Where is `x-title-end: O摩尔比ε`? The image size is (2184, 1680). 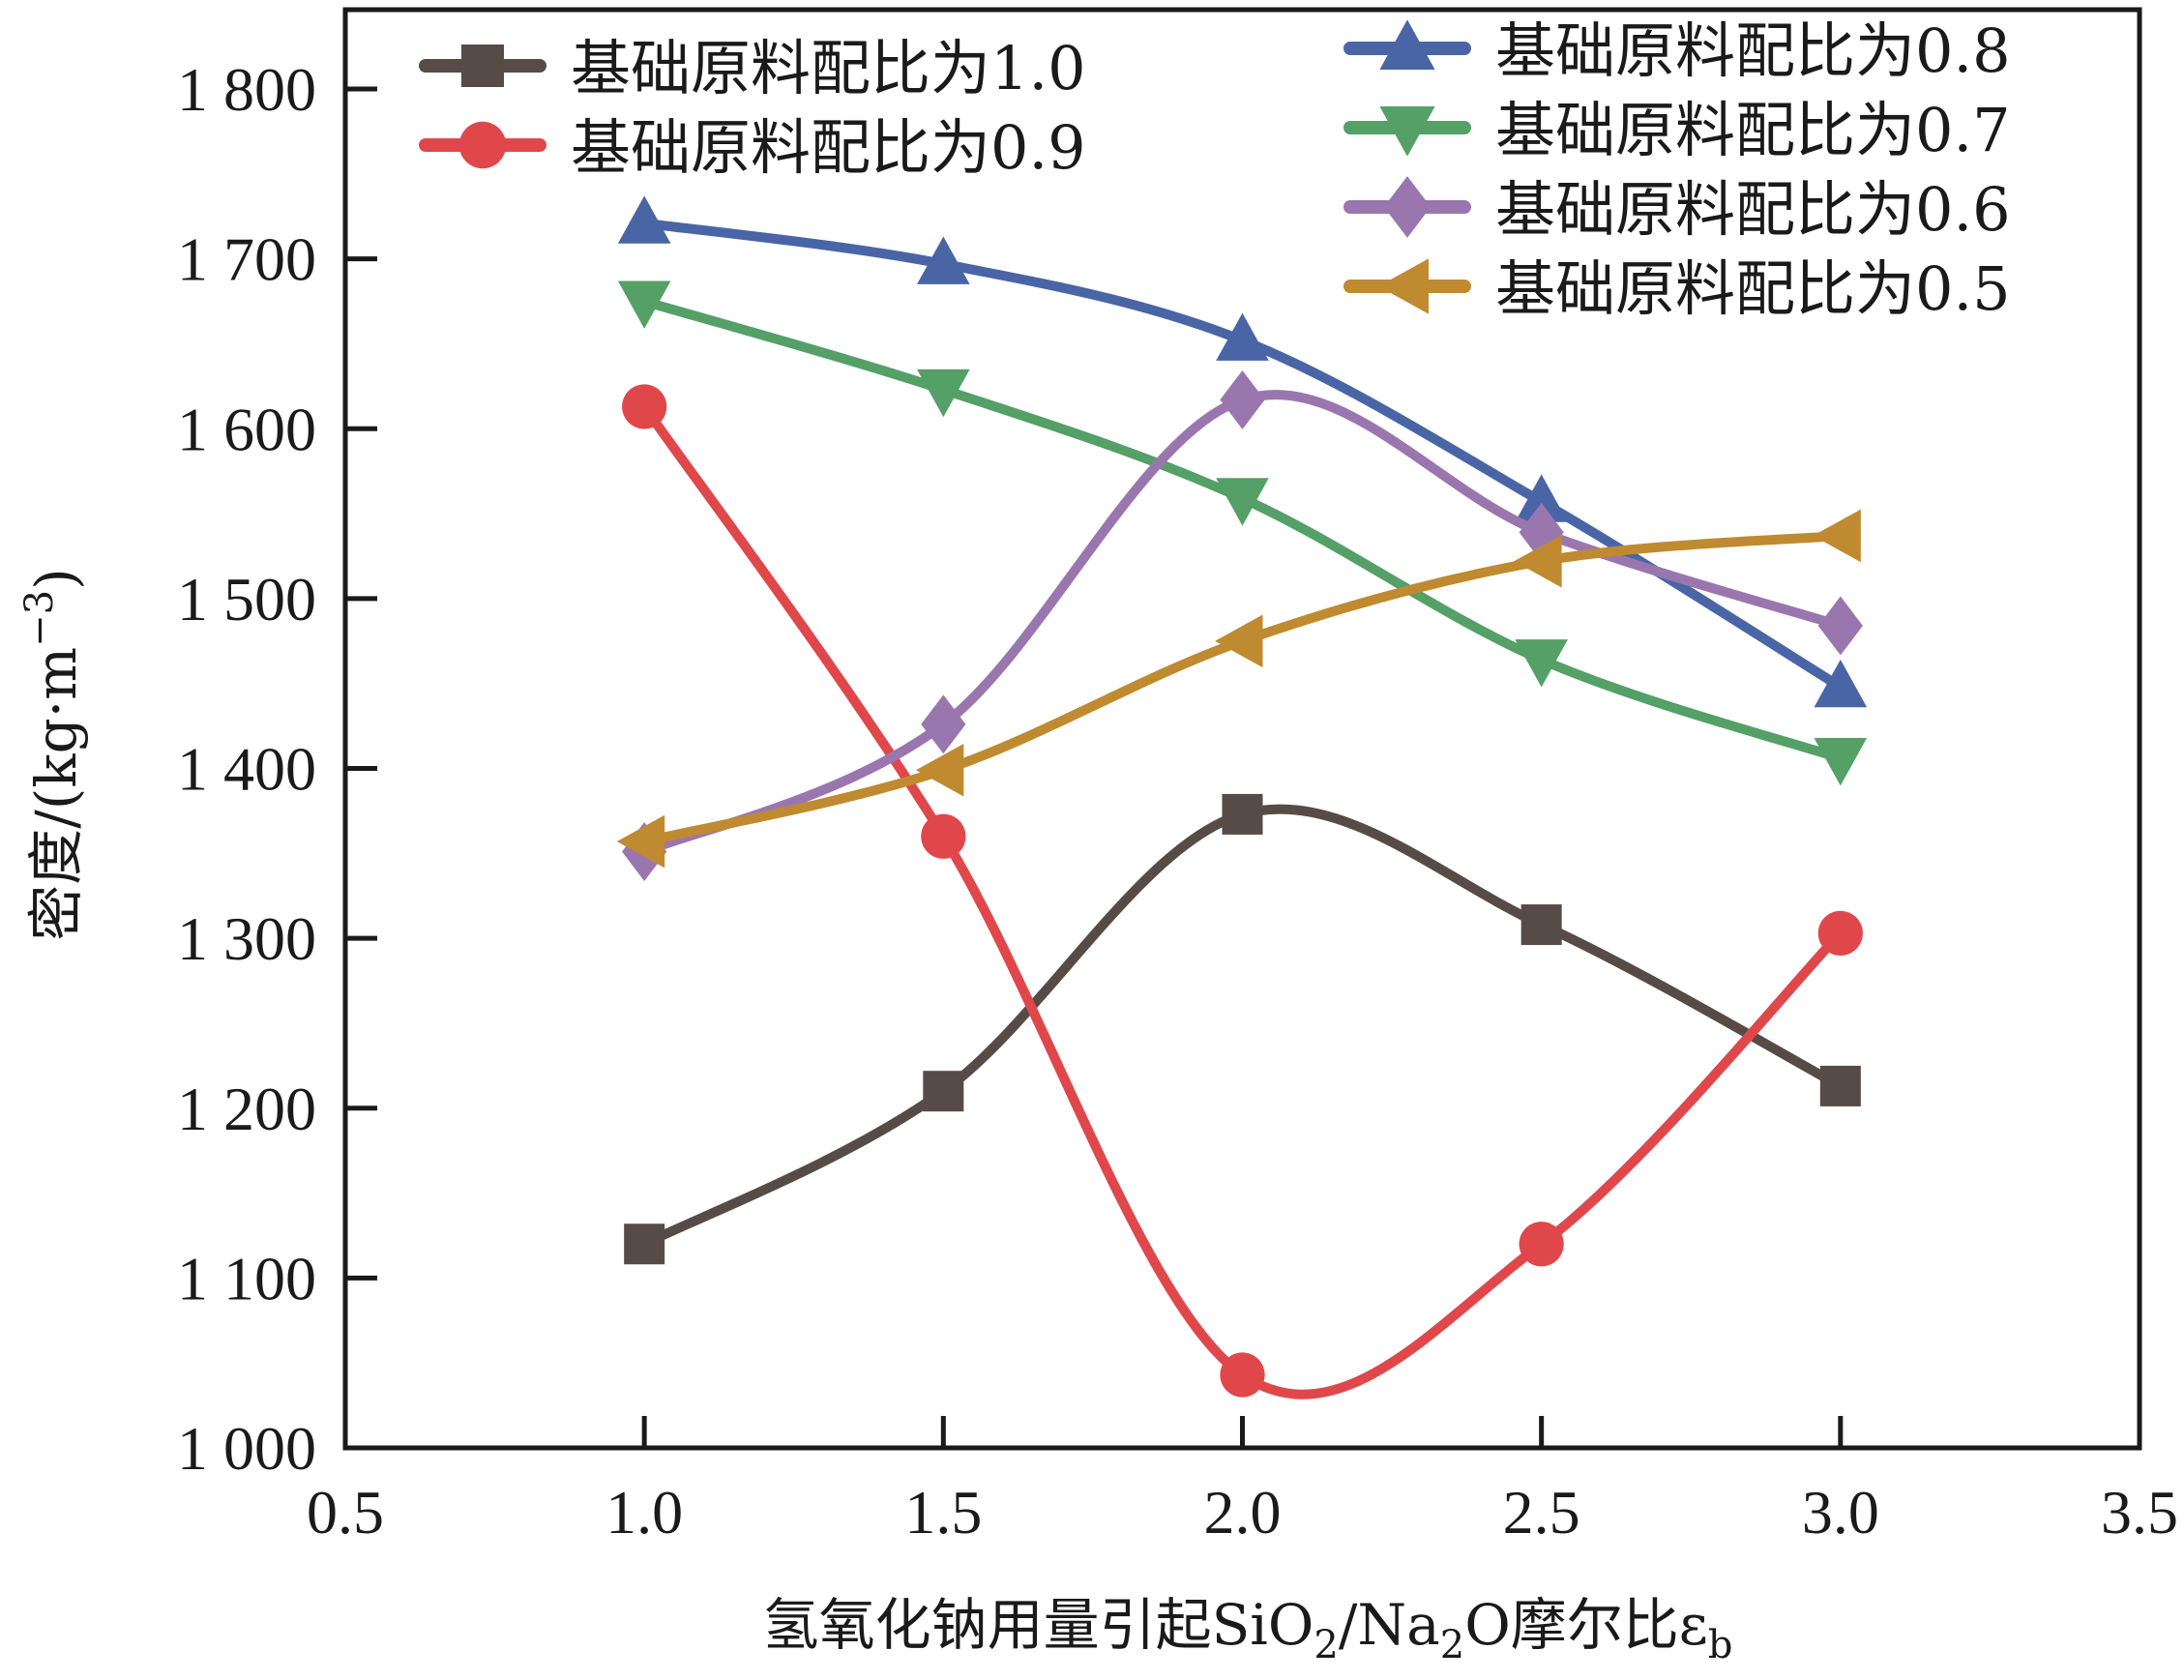
x-title-end: O摩尔比ε is located at coordinates (1586, 1625).